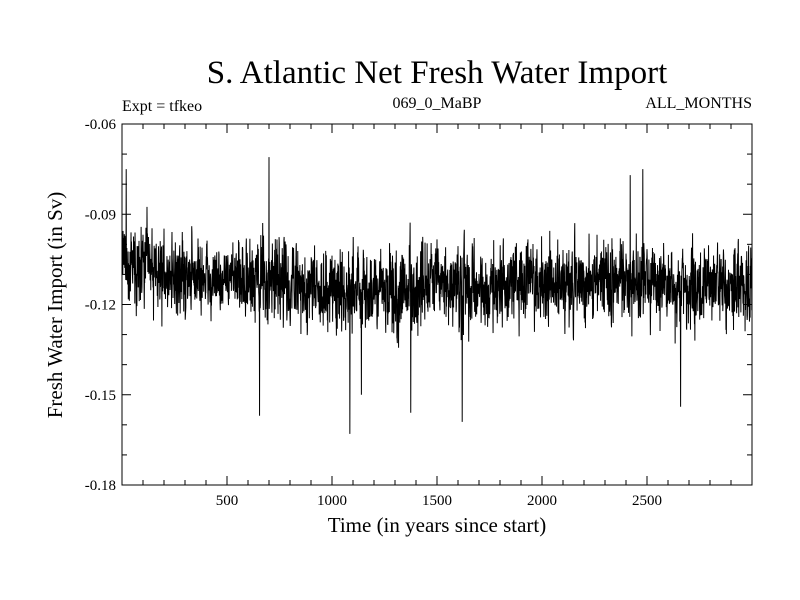 Image resolution: width=800 pixels, height=600 pixels. What do you see at coordinates (542, 501) in the screenshot?
I see `x-tick-label: 2000` at bounding box center [542, 501].